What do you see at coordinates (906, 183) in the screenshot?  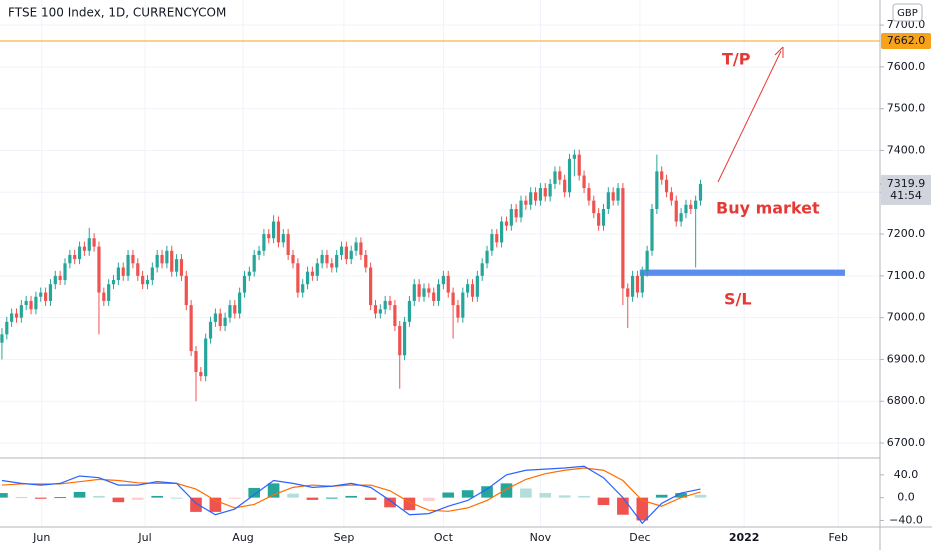 I see `current-price: 7319.9` at bounding box center [906, 183].